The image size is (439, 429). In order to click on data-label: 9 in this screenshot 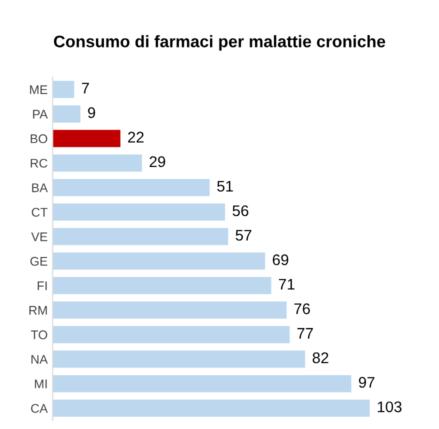, I will do `click(92, 112)`.